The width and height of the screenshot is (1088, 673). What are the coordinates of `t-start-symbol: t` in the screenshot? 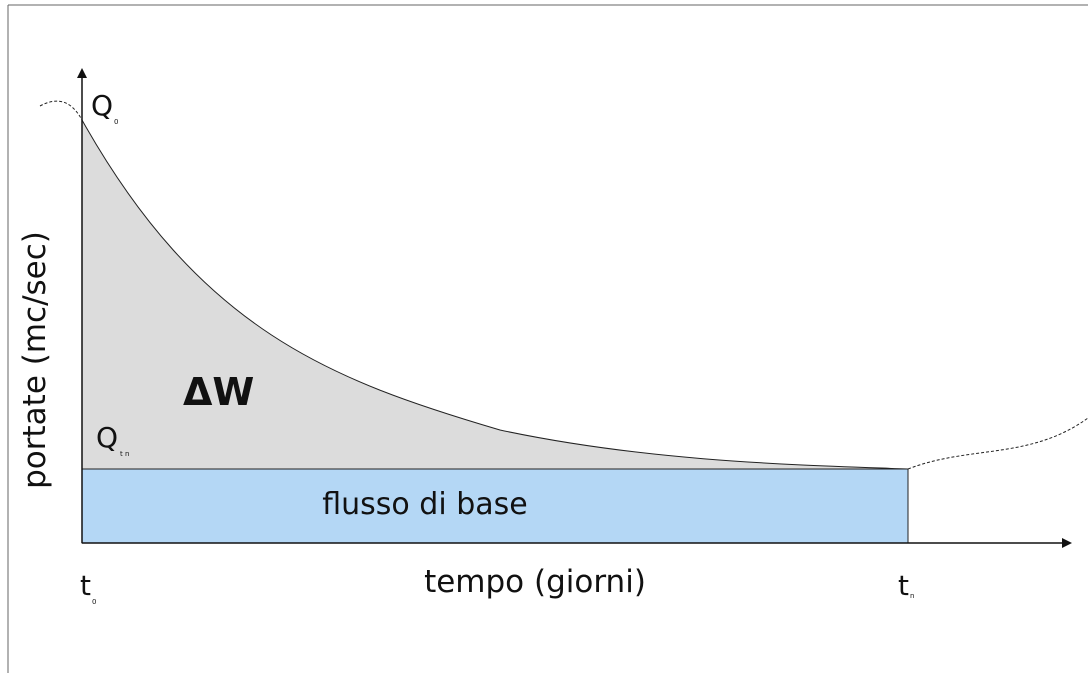 It's located at (85, 585).